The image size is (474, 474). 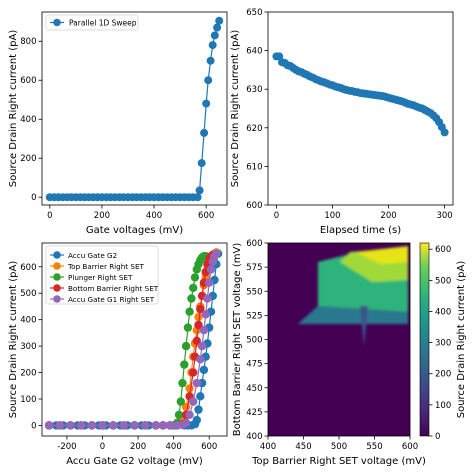 I want to click on colorbar-tick-label: 600, so click(x=443, y=250).